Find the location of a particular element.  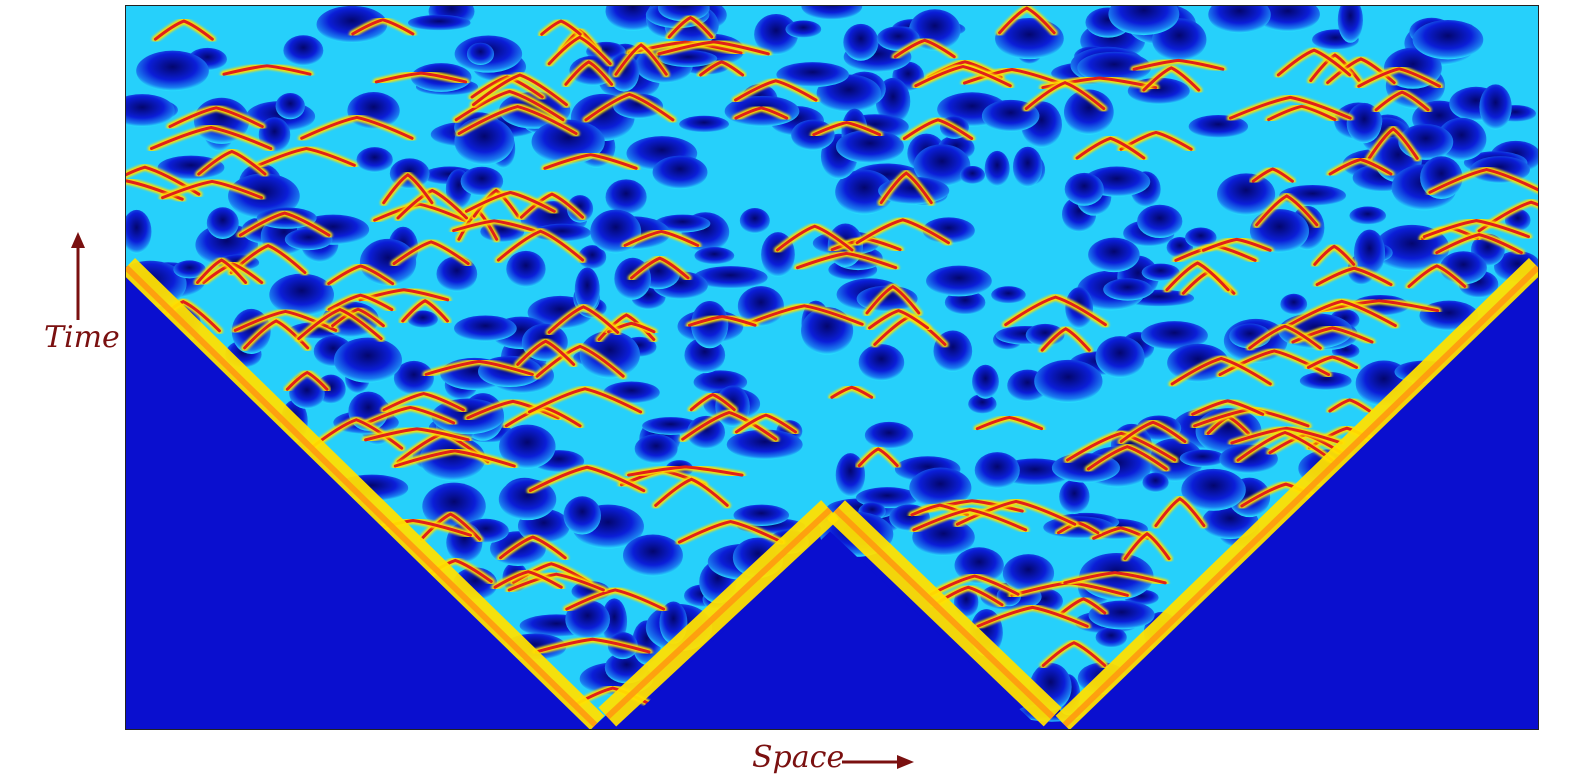

space-axis-label: Space is located at coordinates (798, 757).